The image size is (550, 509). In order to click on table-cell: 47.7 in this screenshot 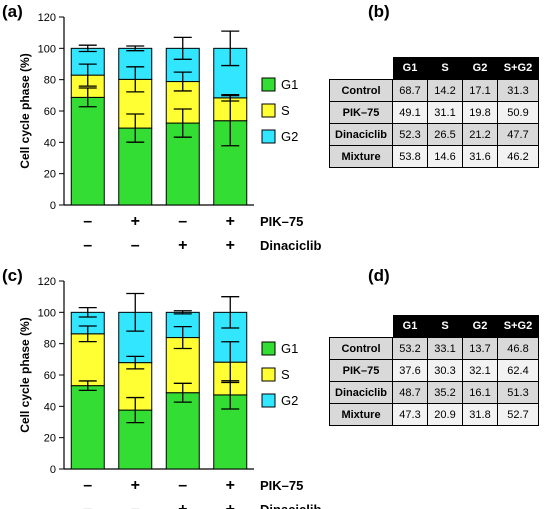, I will do `click(518, 134)`.